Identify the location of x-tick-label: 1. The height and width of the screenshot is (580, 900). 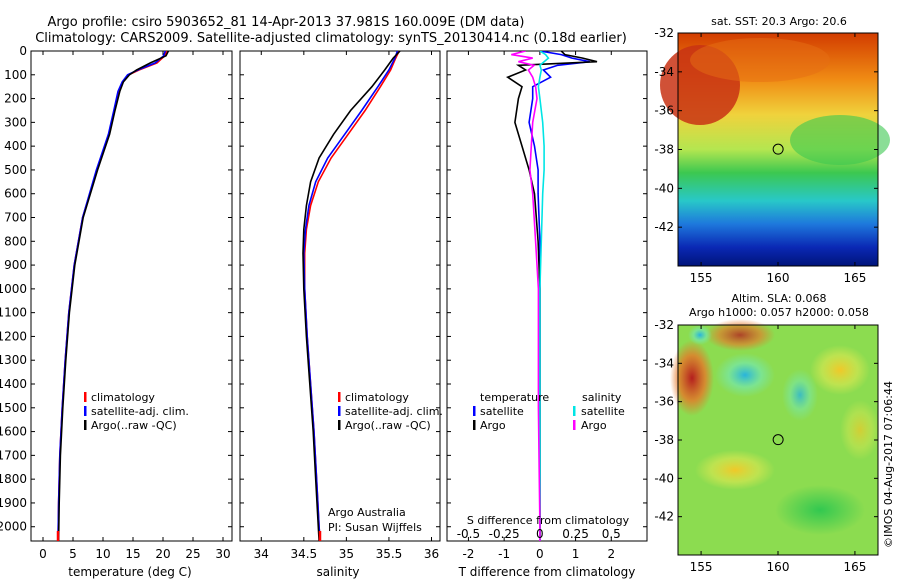
(576, 554).